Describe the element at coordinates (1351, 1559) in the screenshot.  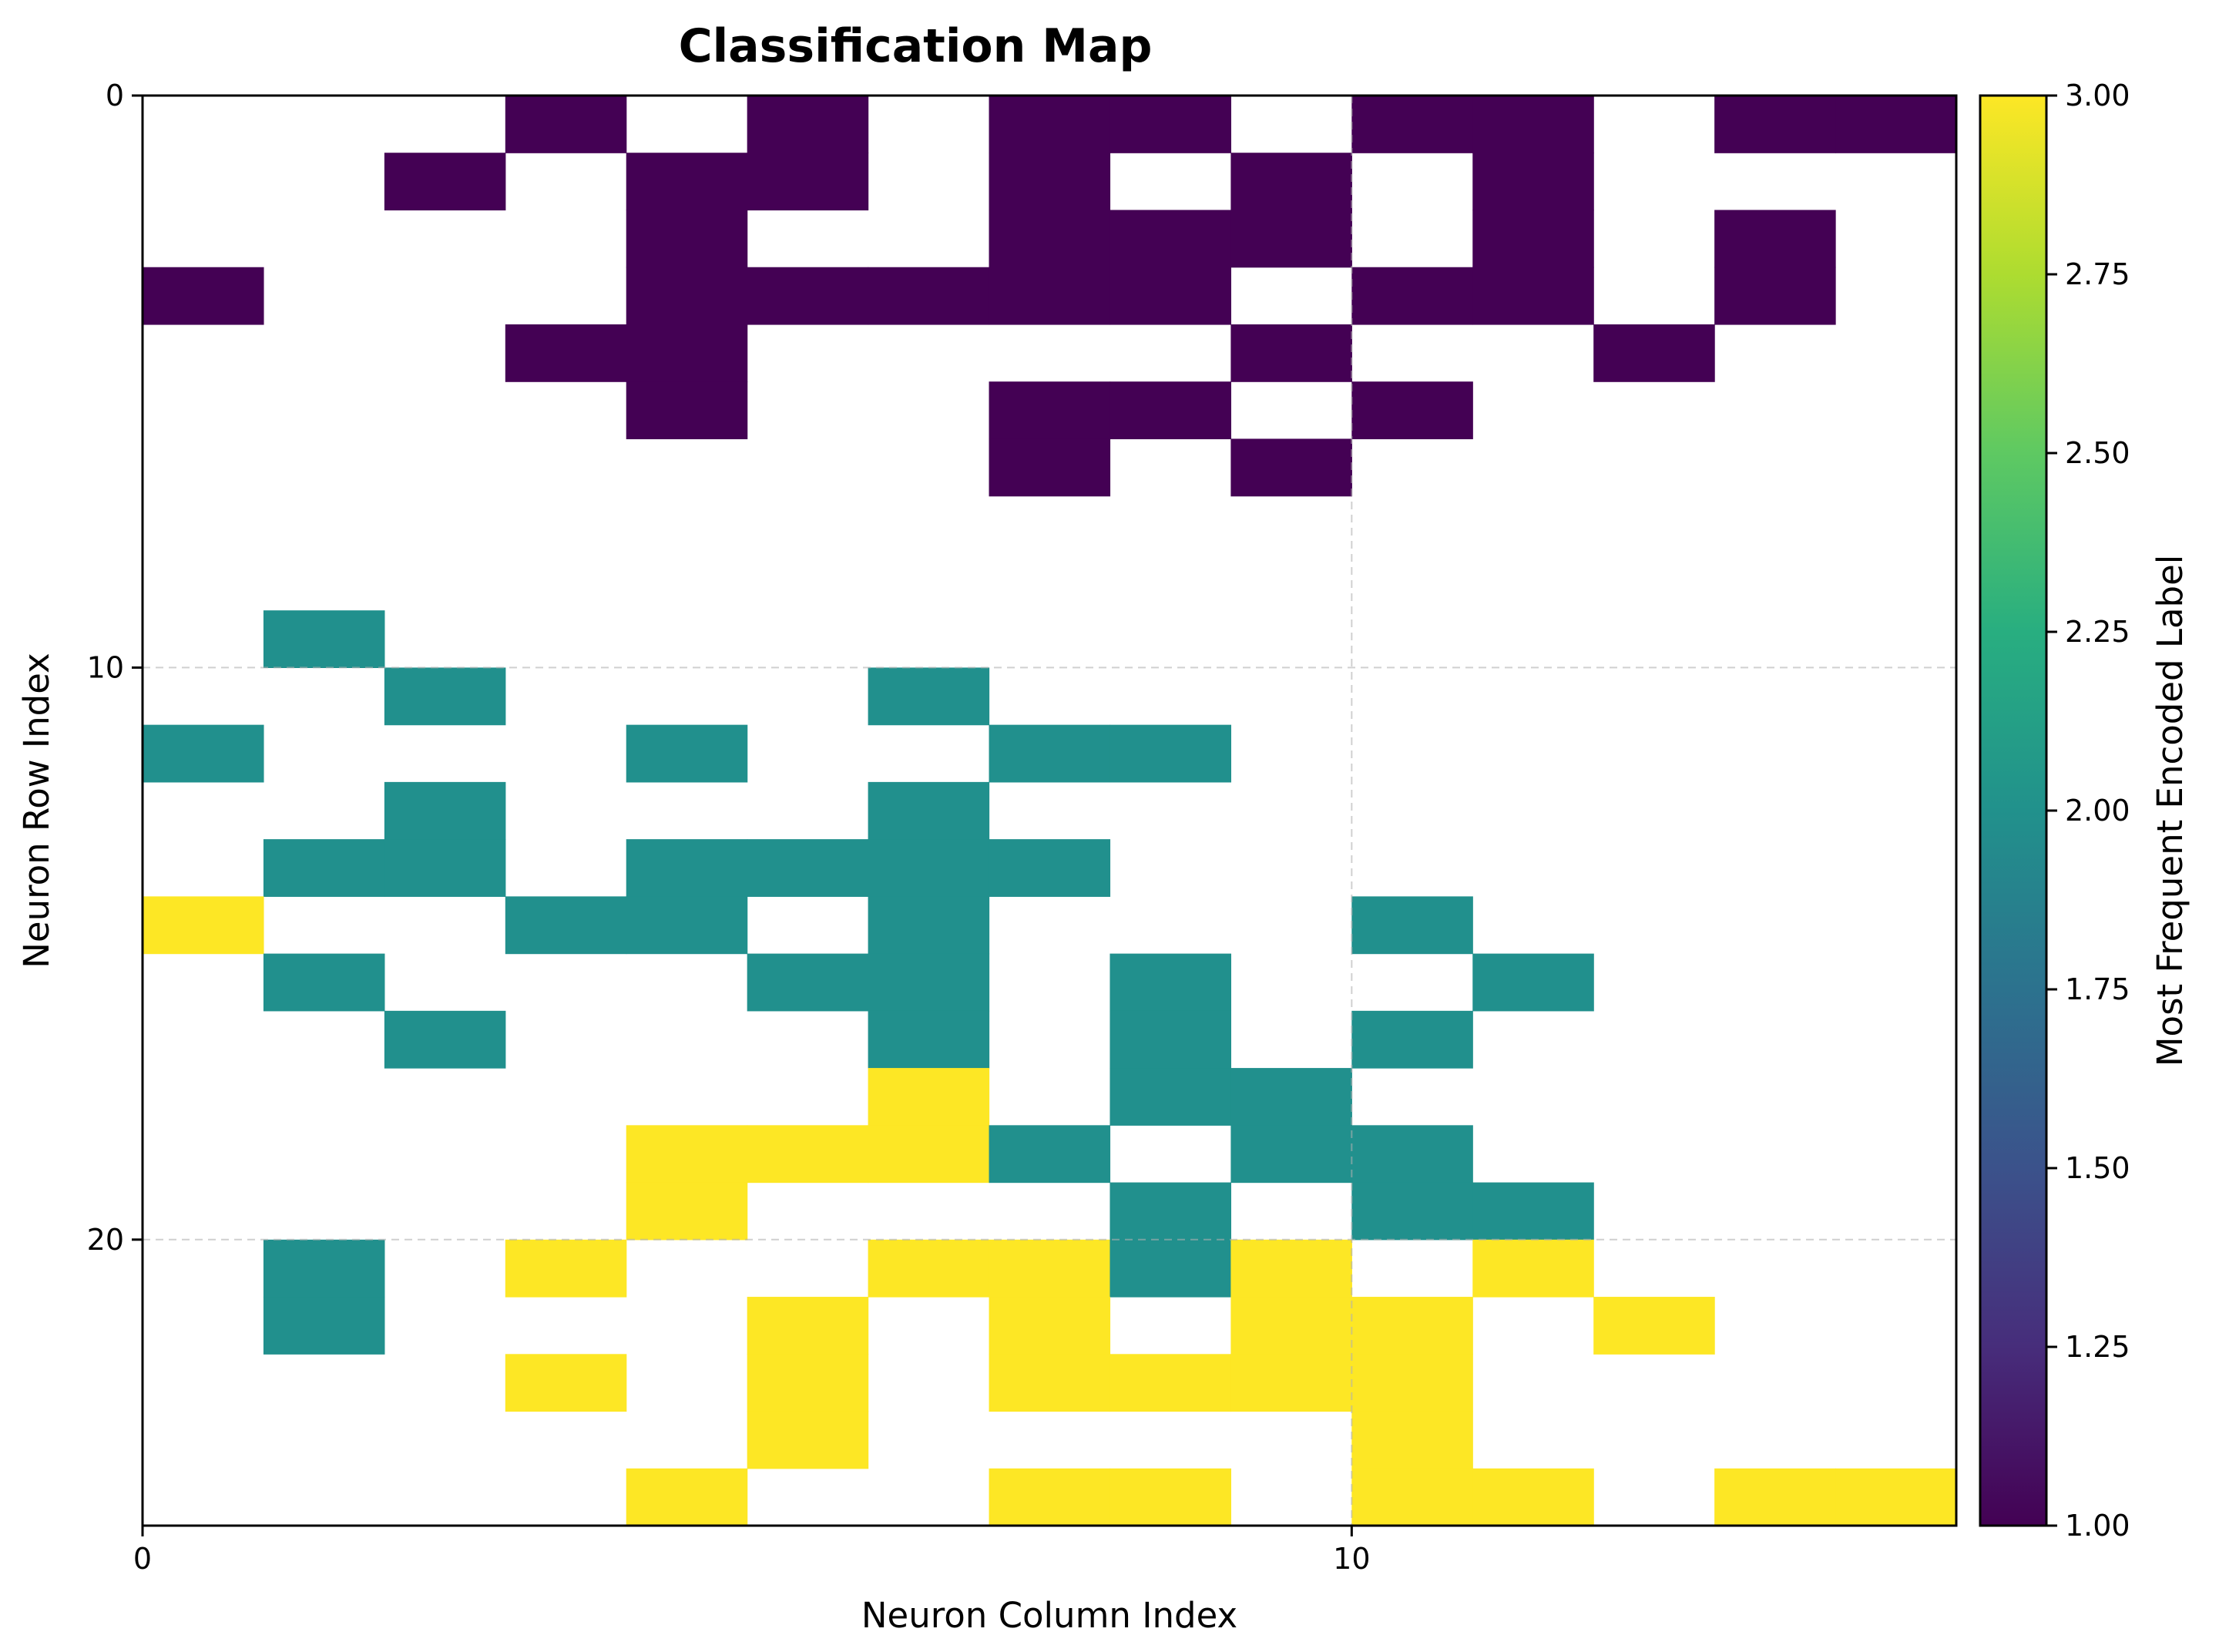
I see `x-tick-label: 10` at that location.